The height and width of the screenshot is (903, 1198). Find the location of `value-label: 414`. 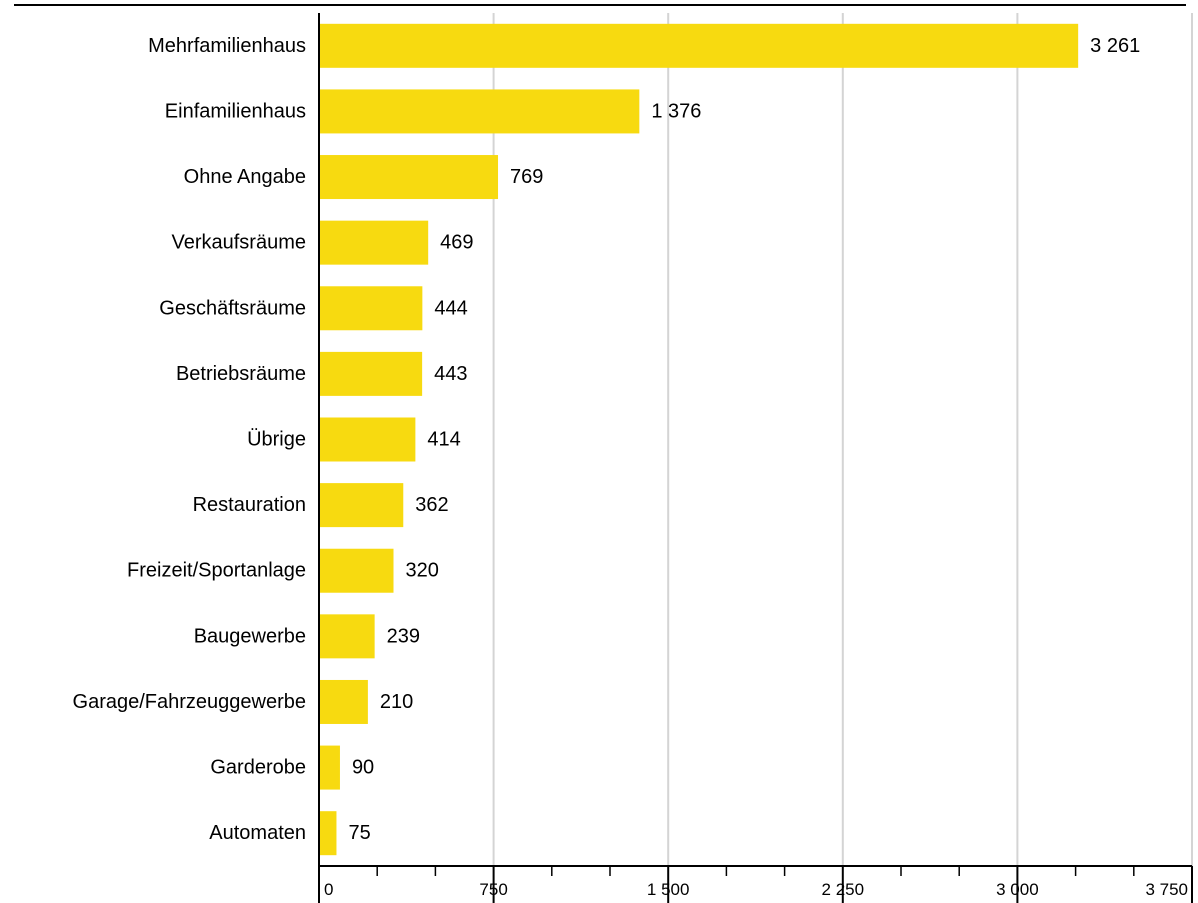

value-label: 414 is located at coordinates (443, 440).